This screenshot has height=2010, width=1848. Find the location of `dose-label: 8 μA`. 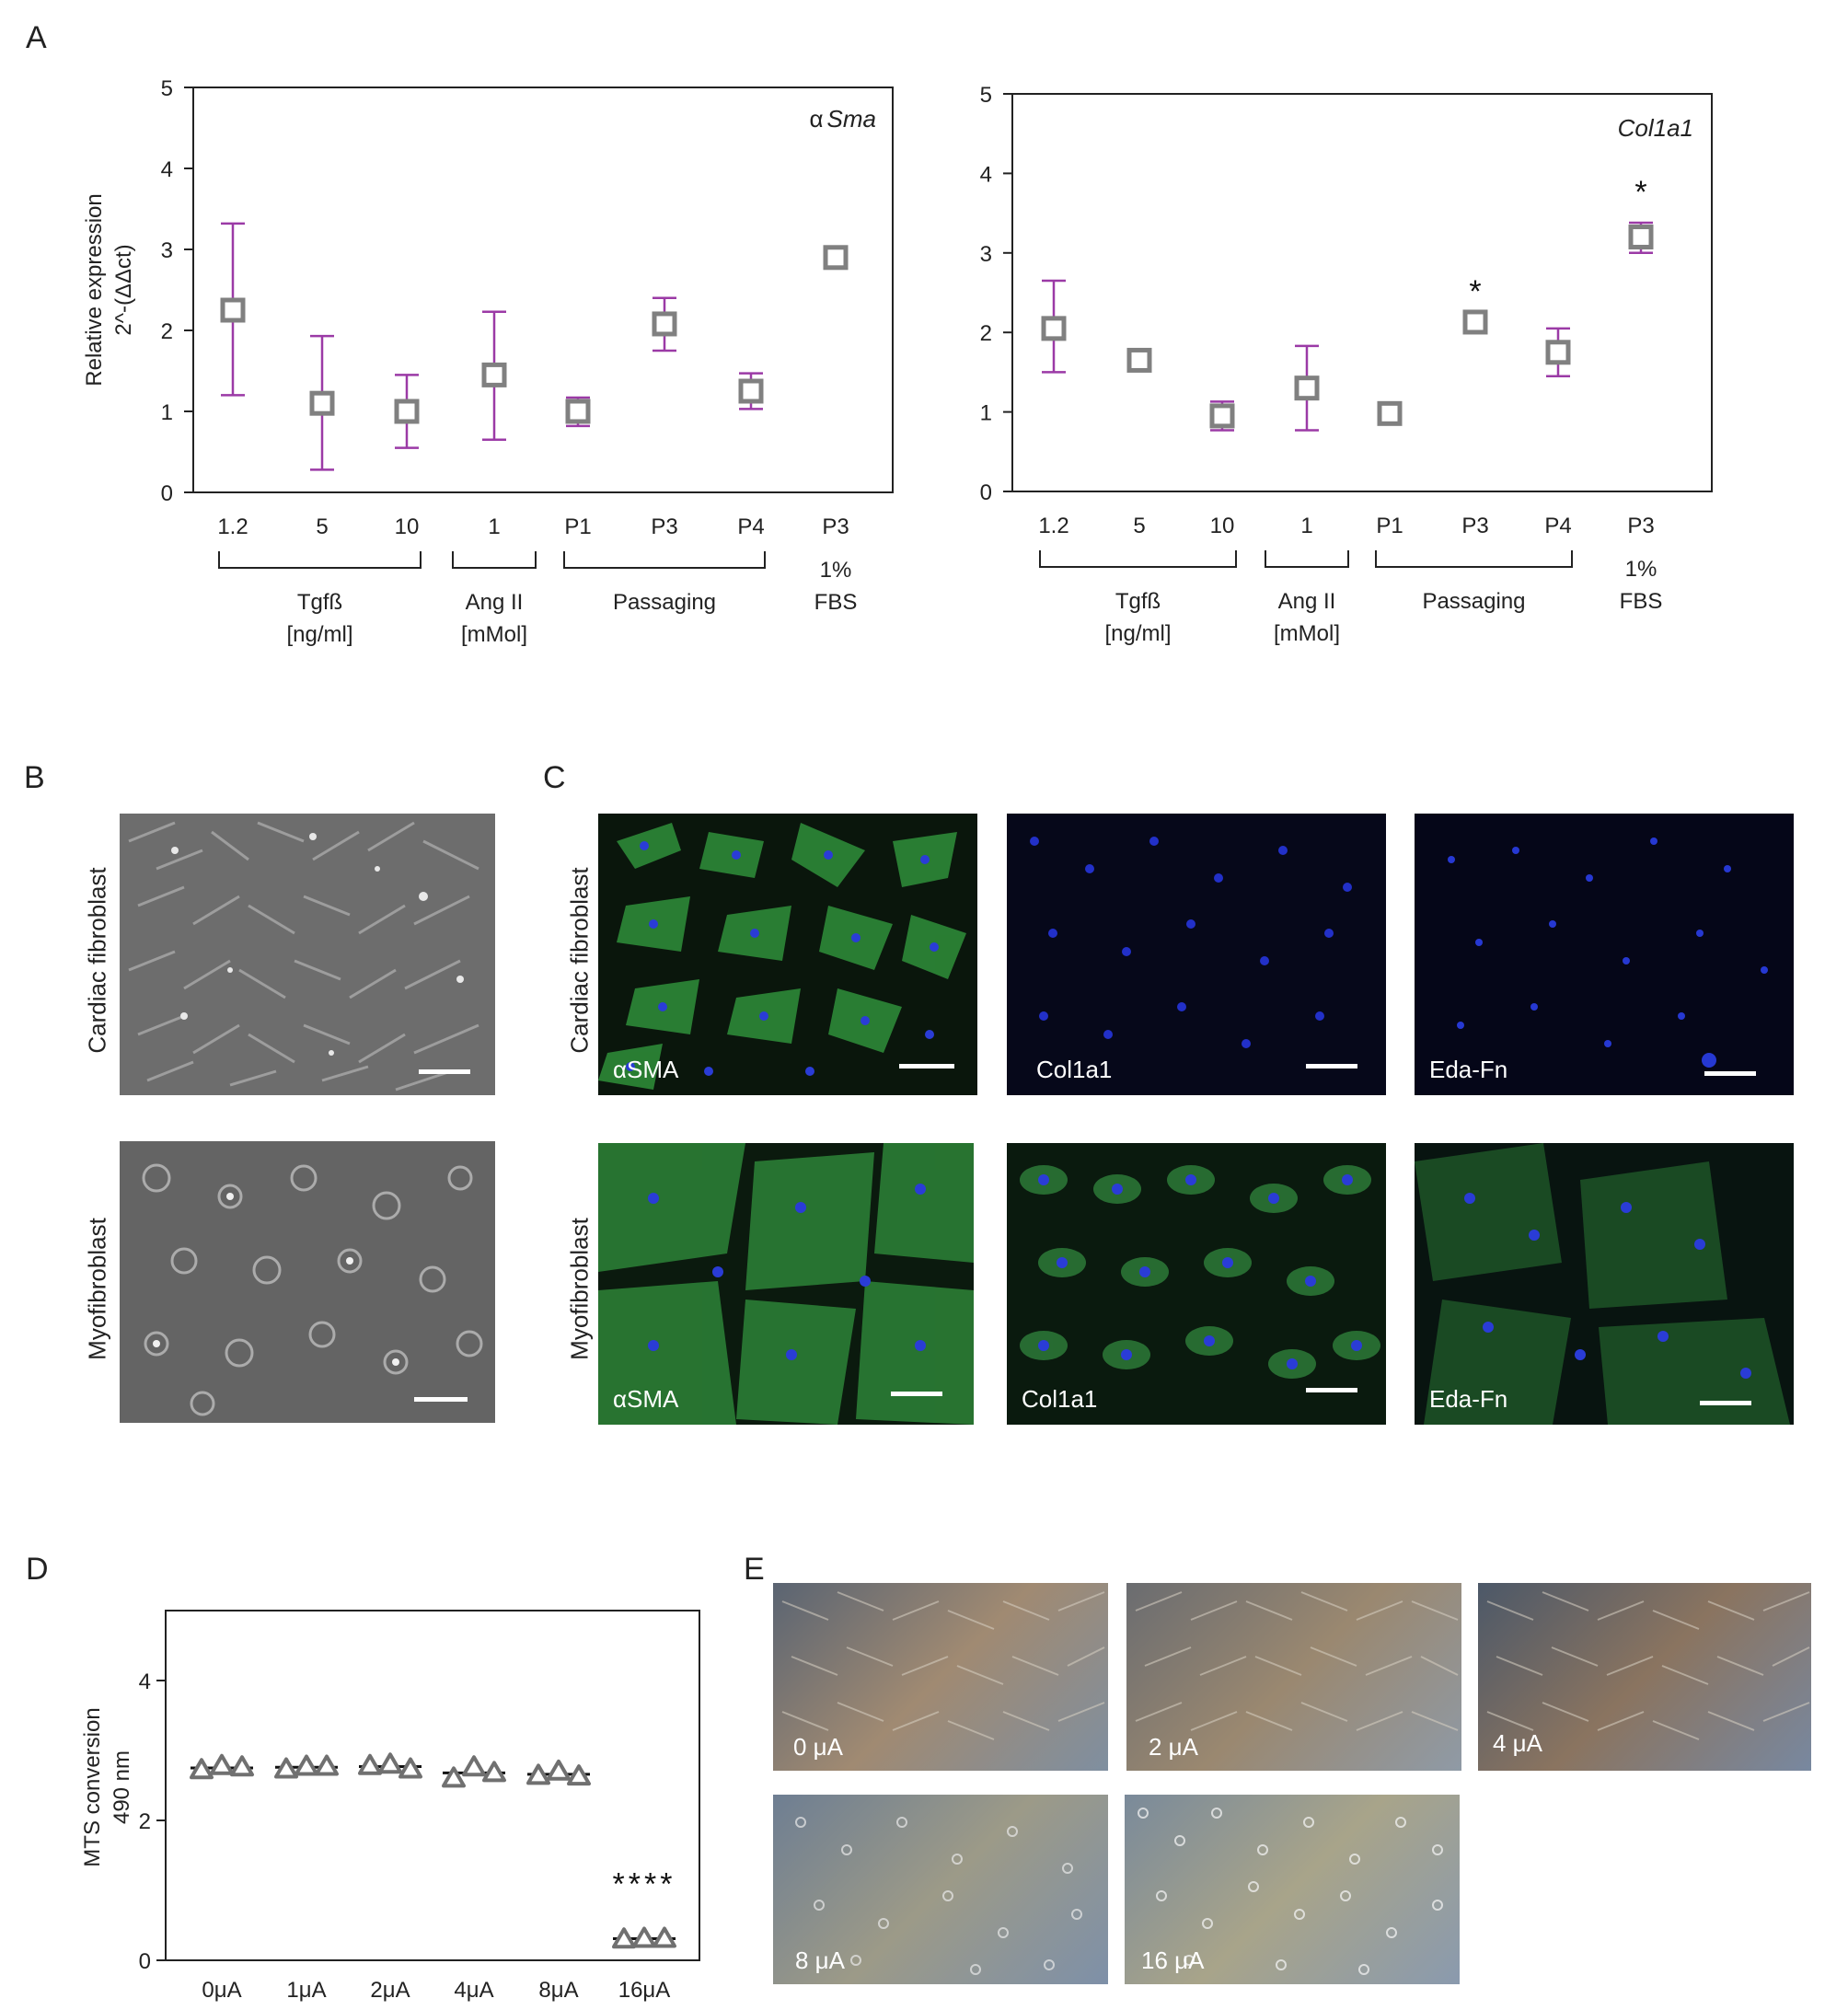

dose-label: 8 μA is located at coordinates (820, 1960).